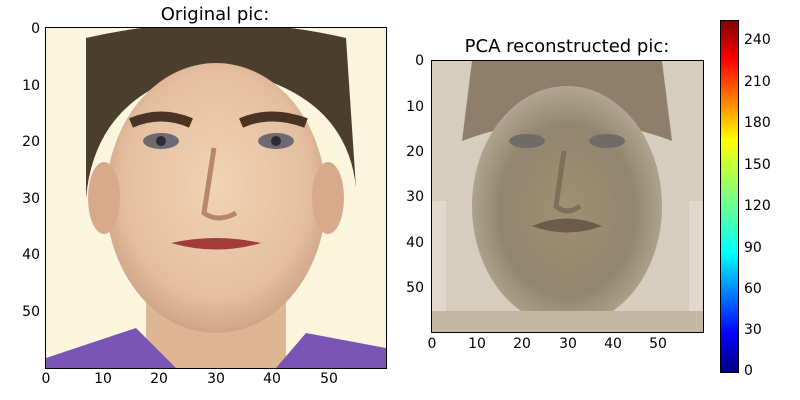  What do you see at coordinates (757, 206) in the screenshot?
I see `colorbar-tick: 120` at bounding box center [757, 206].